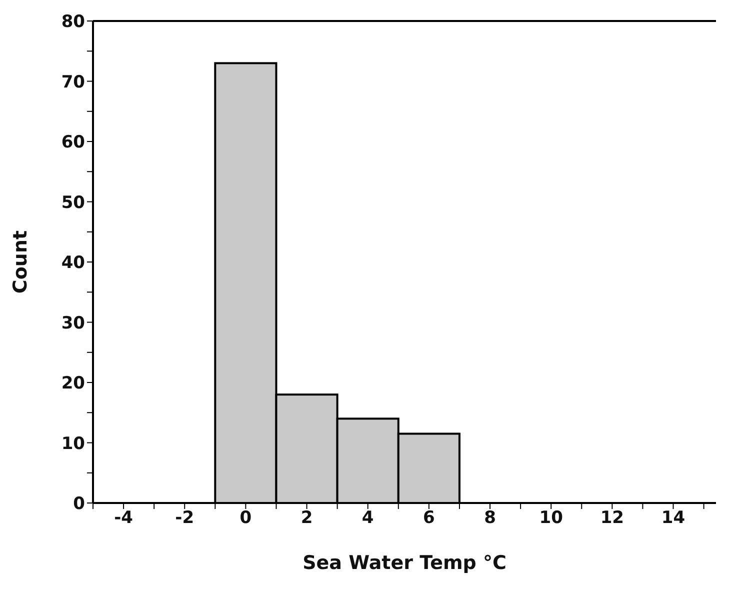  I want to click on x-tick-label: 14, so click(673, 518).